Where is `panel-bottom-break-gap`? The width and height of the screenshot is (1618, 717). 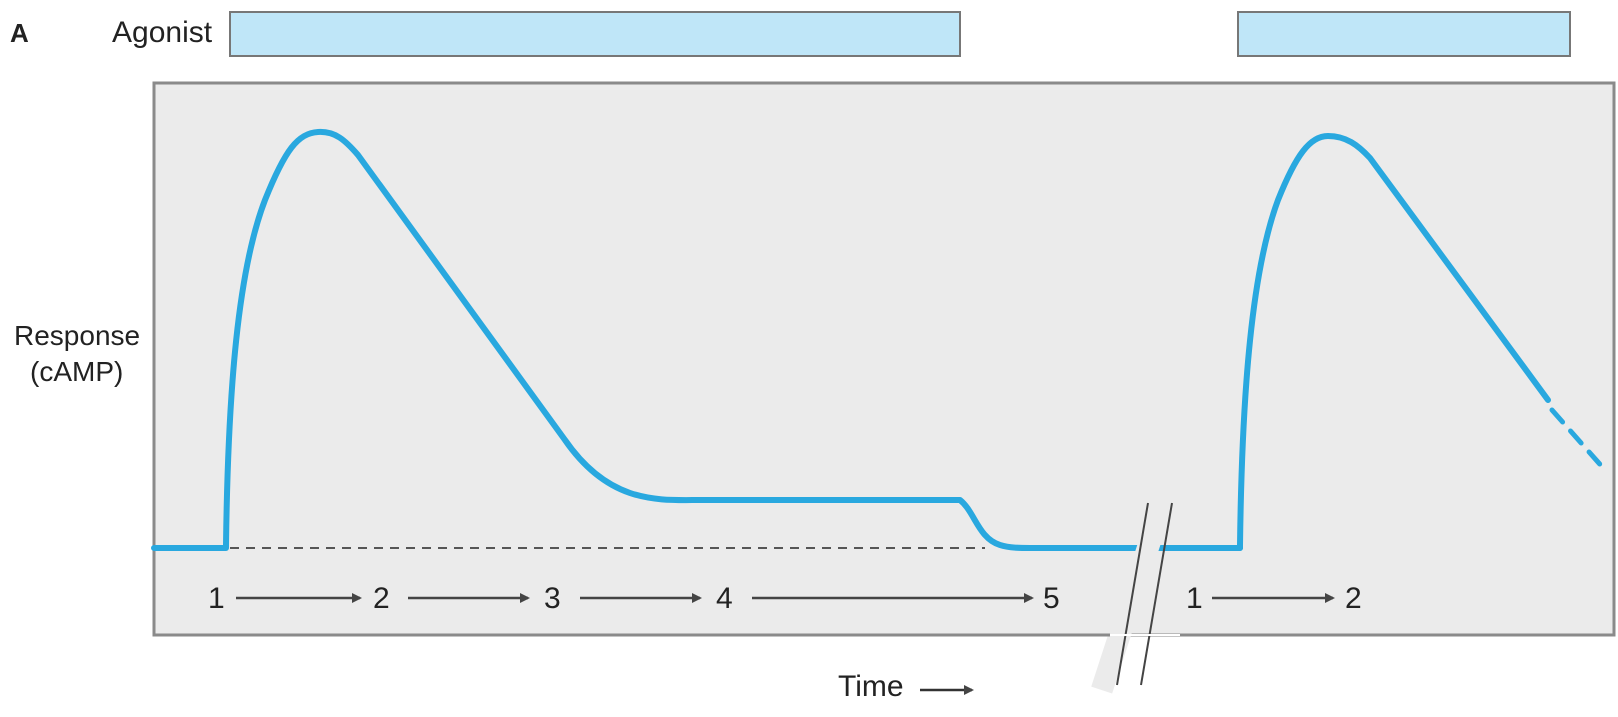 panel-bottom-break-gap is located at coordinates (1145, 635).